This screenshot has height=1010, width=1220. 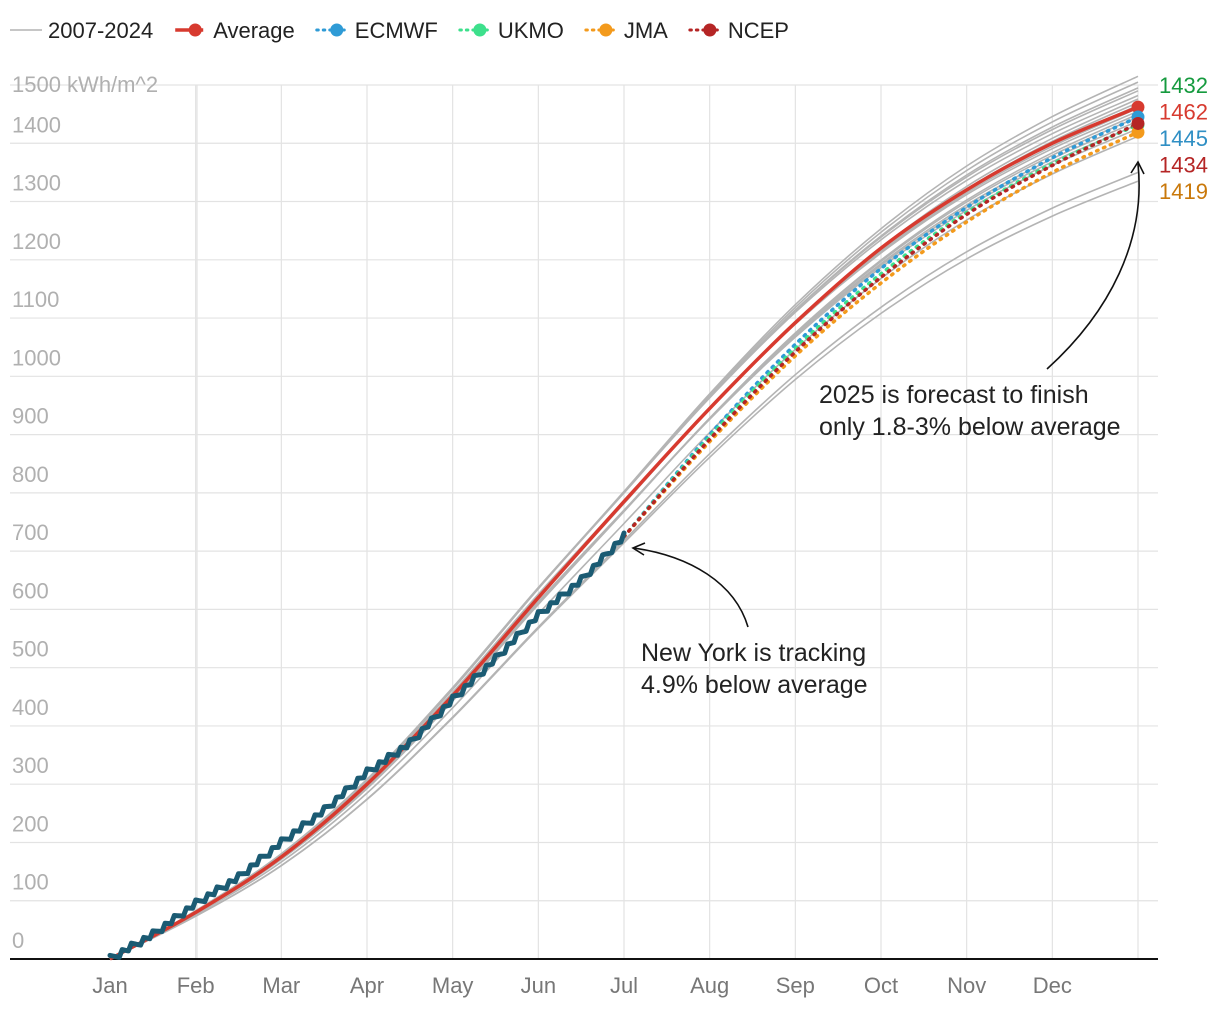 What do you see at coordinates (36, 241) in the screenshot?
I see `y-tick-label: 1200` at bounding box center [36, 241].